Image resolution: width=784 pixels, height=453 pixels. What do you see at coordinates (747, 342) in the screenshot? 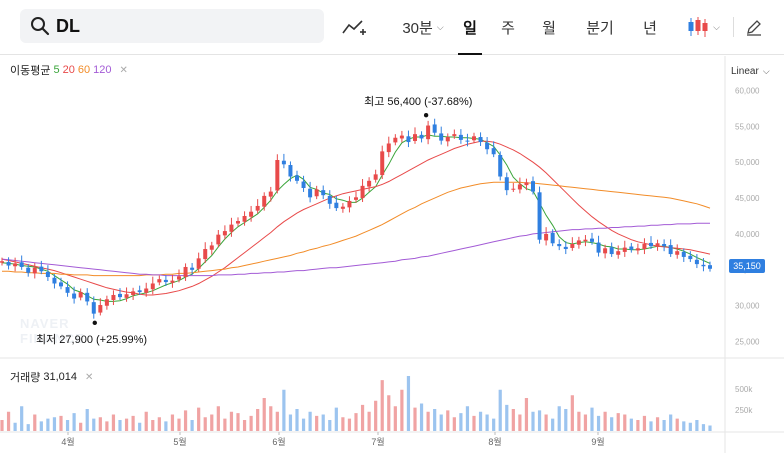
I see `y-tick-label: 25,000` at bounding box center [747, 342].